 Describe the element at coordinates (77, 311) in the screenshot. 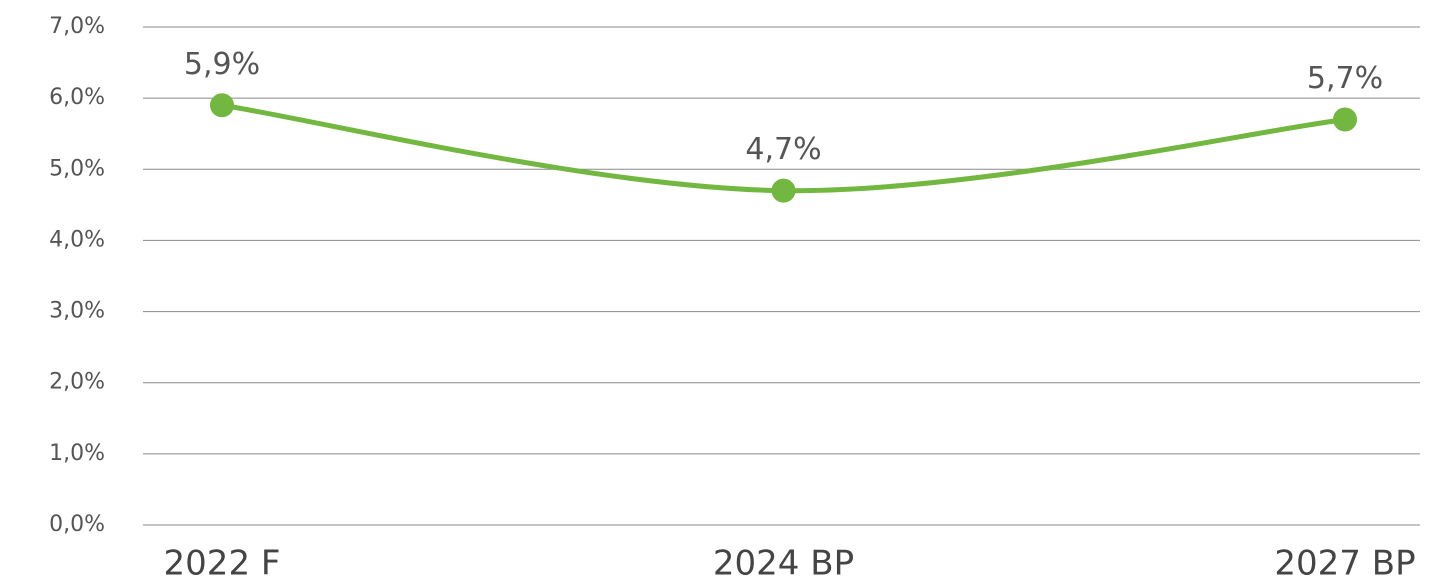

I see `y-tick-label: 3,0%` at that location.